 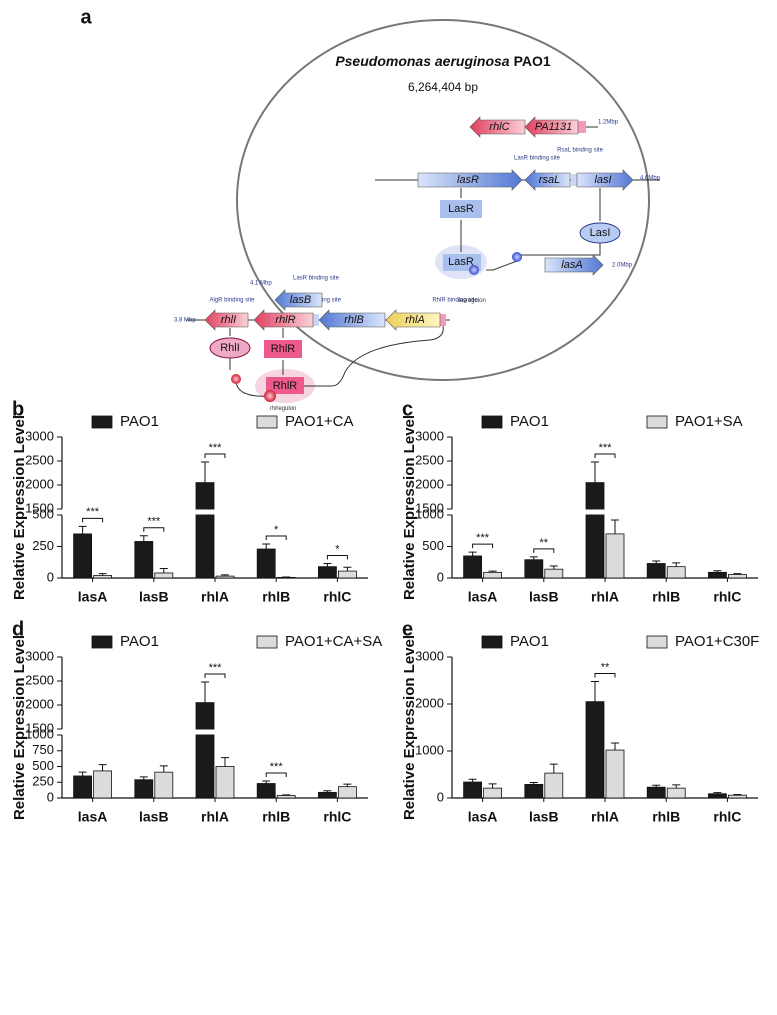 What do you see at coordinates (230, 348) in the screenshot?
I see `protein: RhlI` at bounding box center [230, 348].